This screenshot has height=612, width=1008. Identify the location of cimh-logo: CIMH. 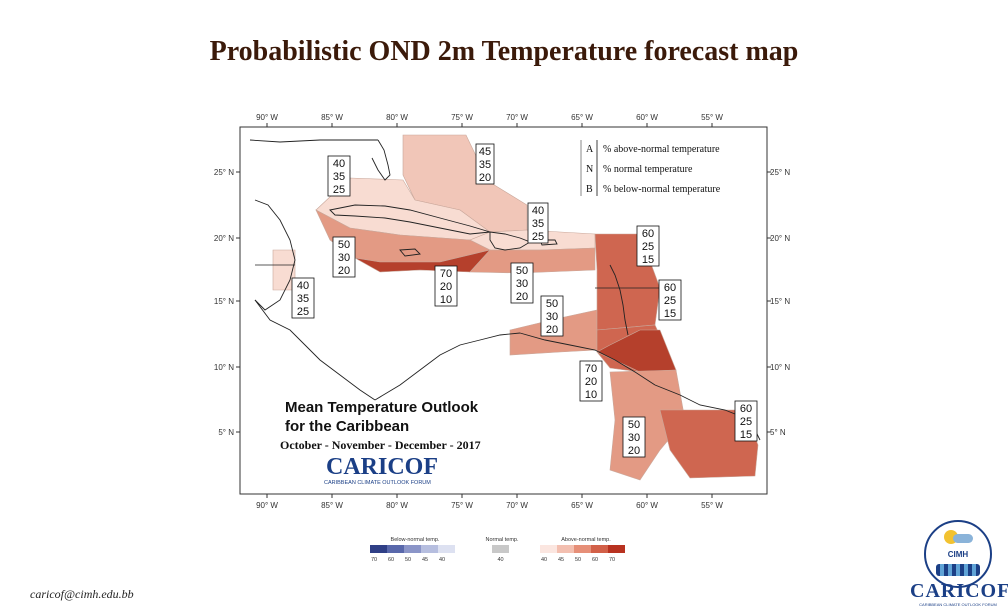
(958, 554).